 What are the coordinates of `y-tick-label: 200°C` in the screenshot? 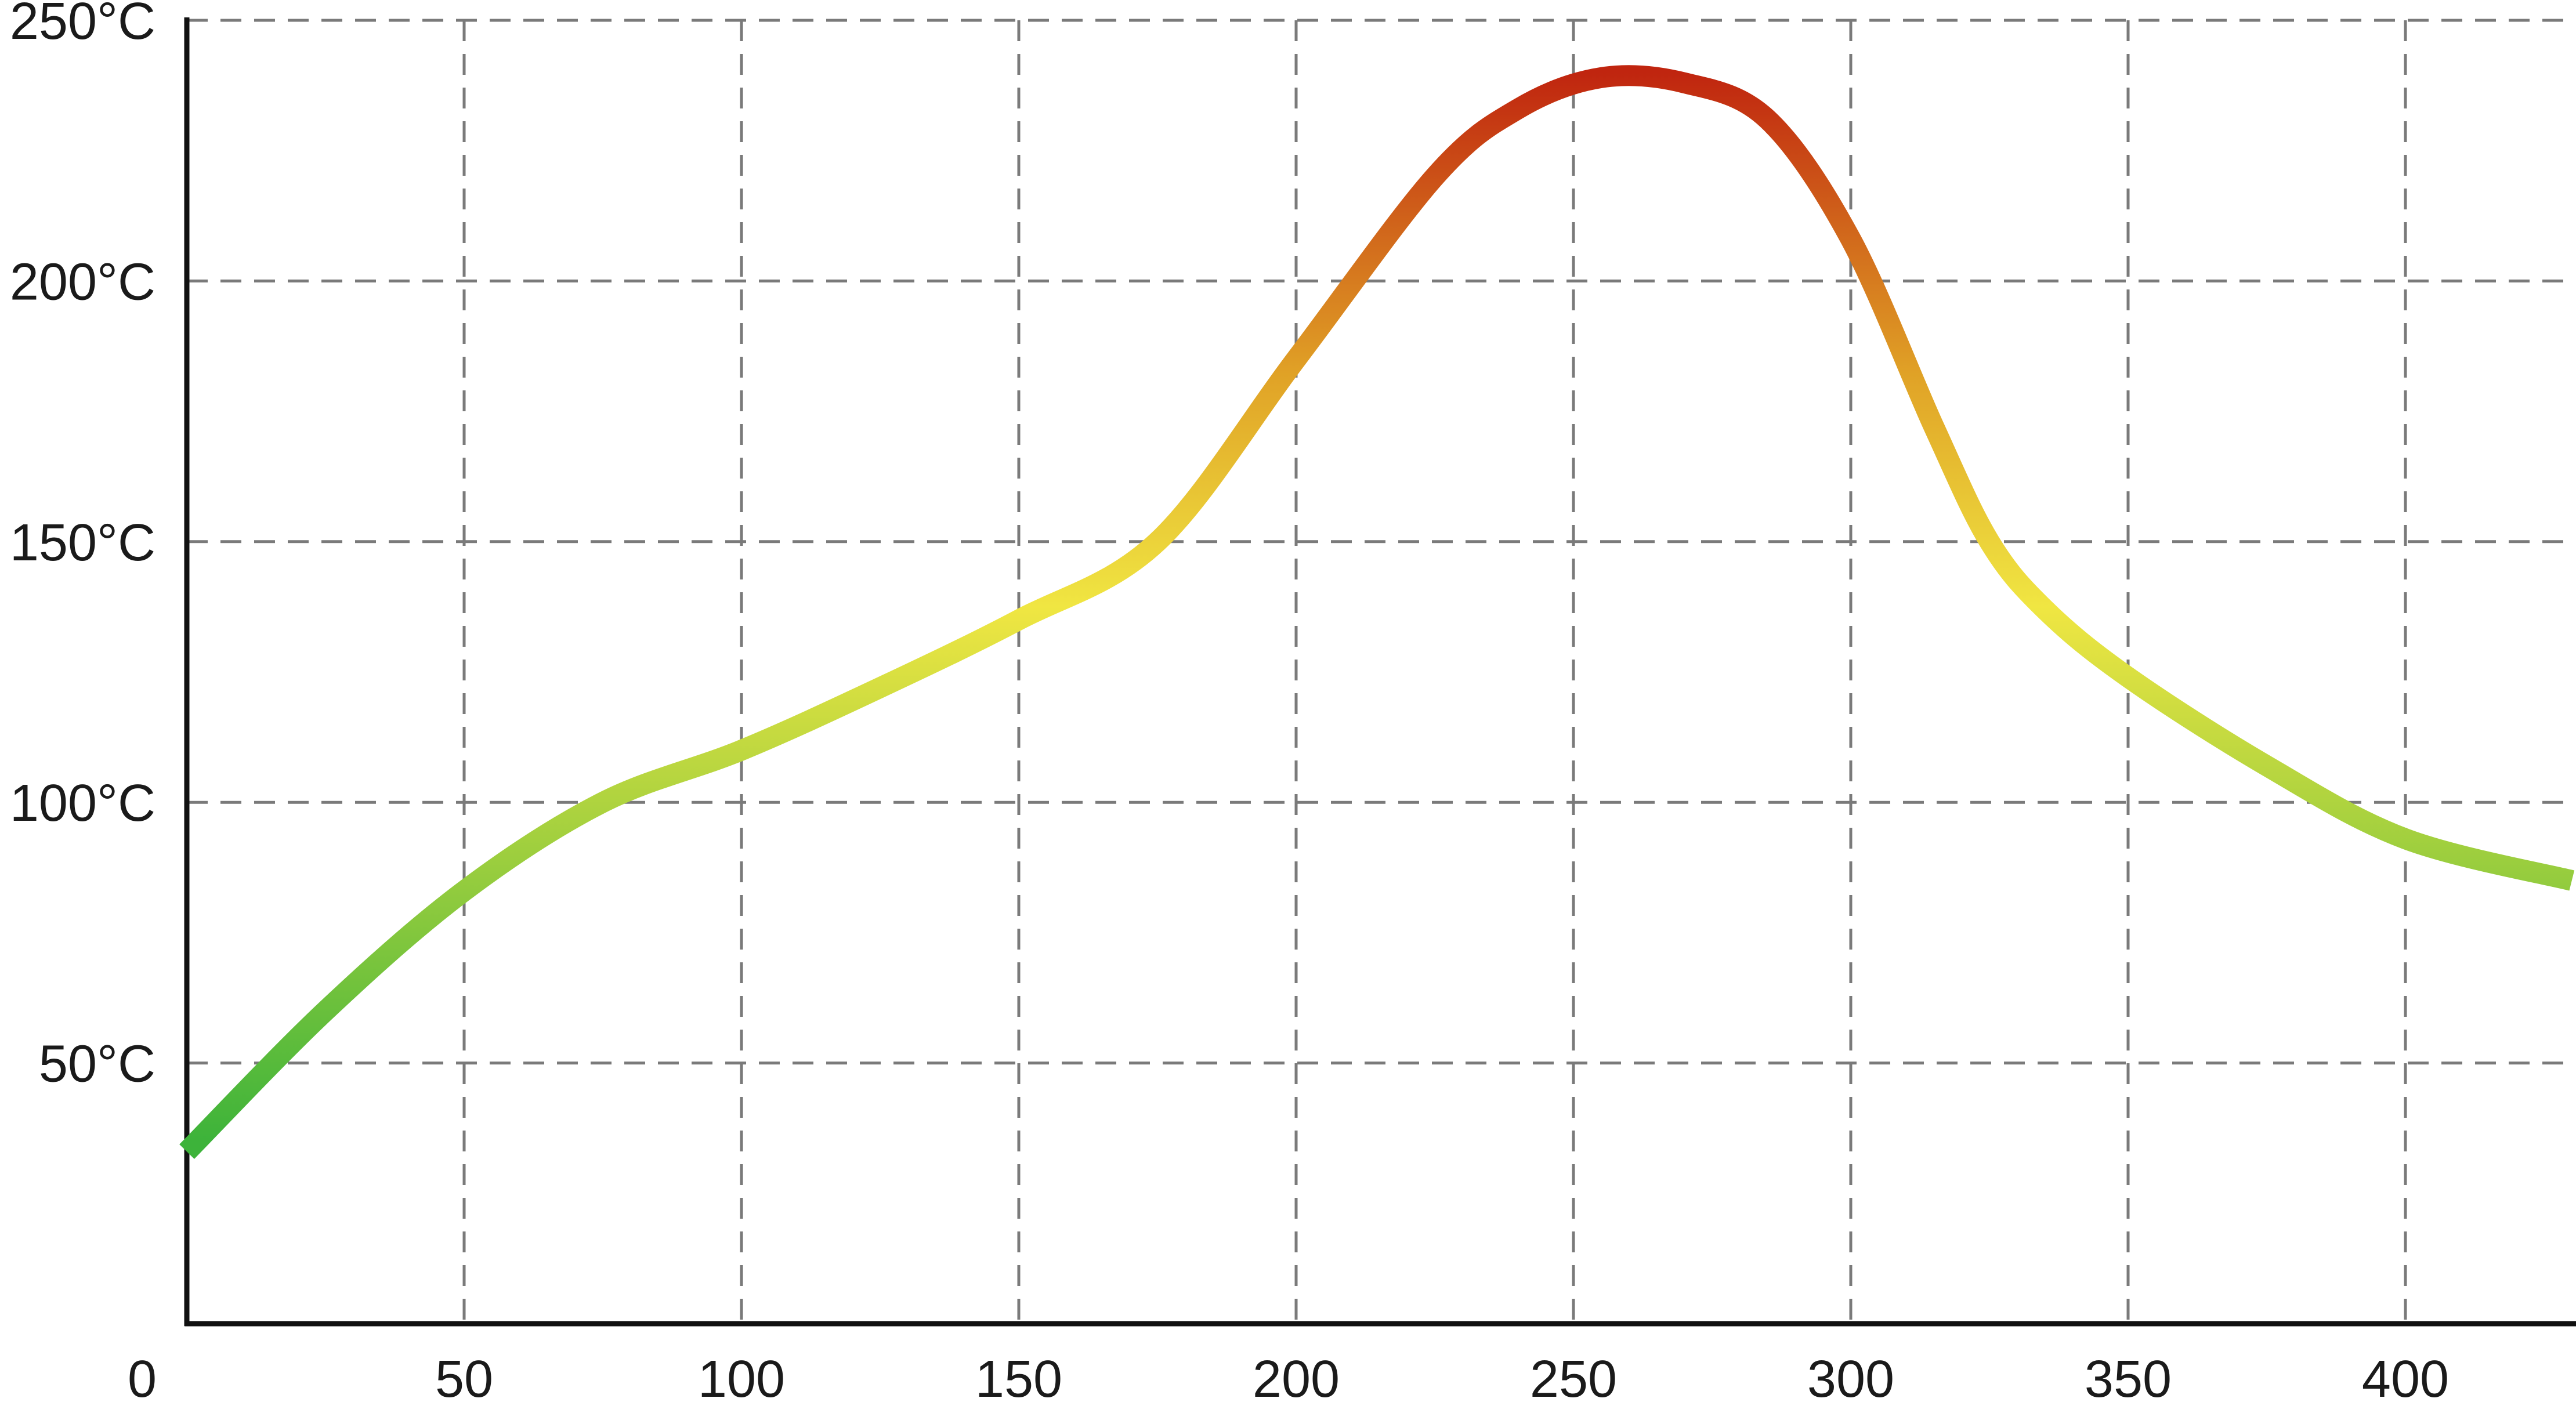 It's located at (82, 282).